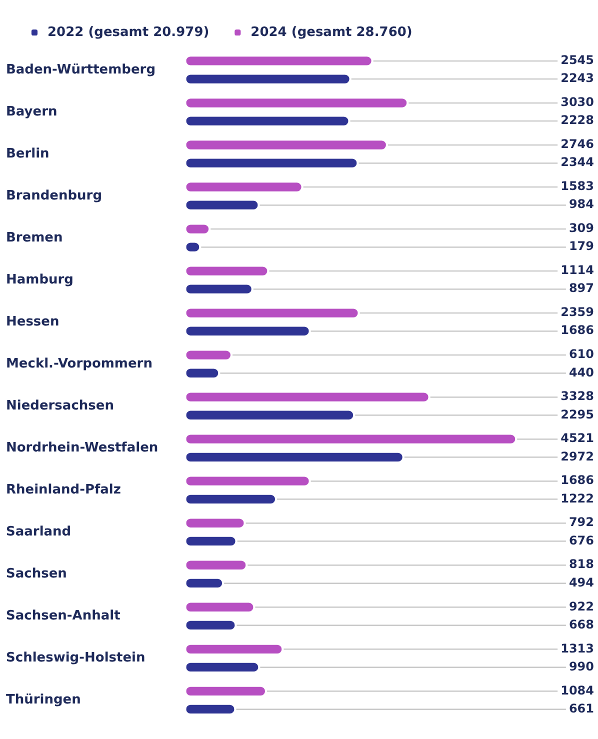  I want to click on data-label: 668, so click(581, 624).